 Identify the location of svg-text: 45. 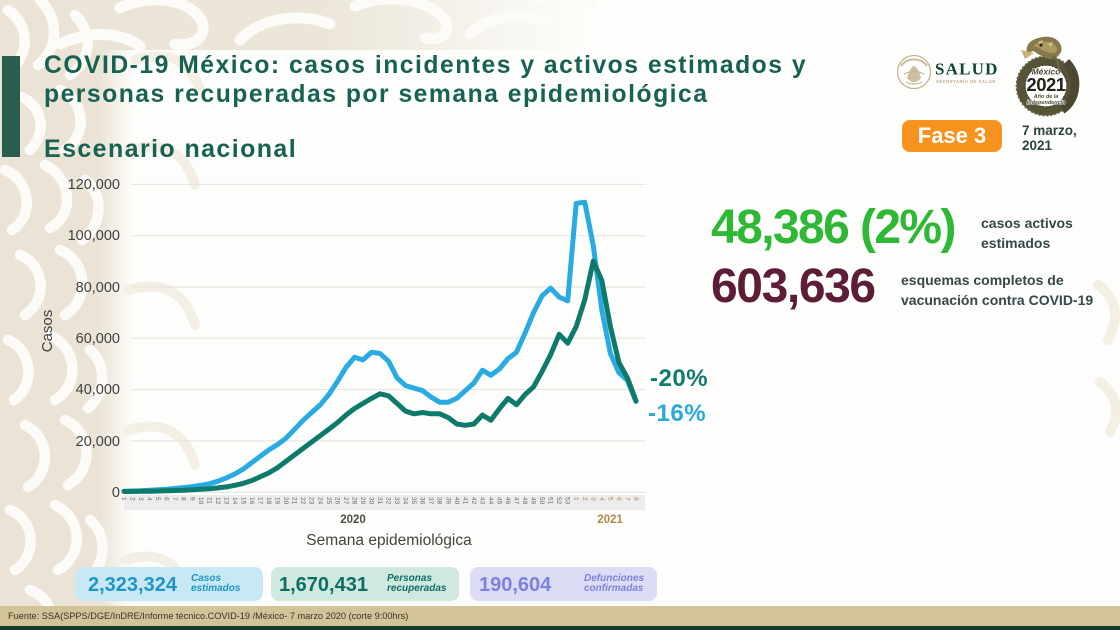
(499, 501).